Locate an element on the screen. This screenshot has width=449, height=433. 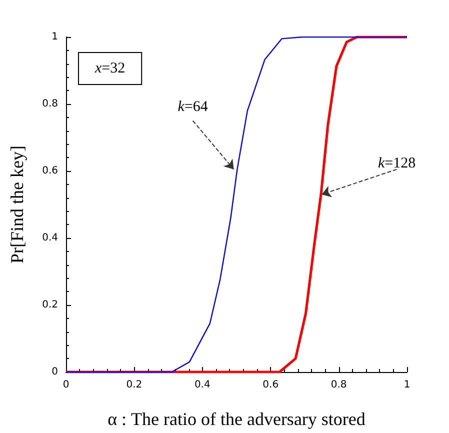
y-tick-label: 0.4 is located at coordinates (50, 238).